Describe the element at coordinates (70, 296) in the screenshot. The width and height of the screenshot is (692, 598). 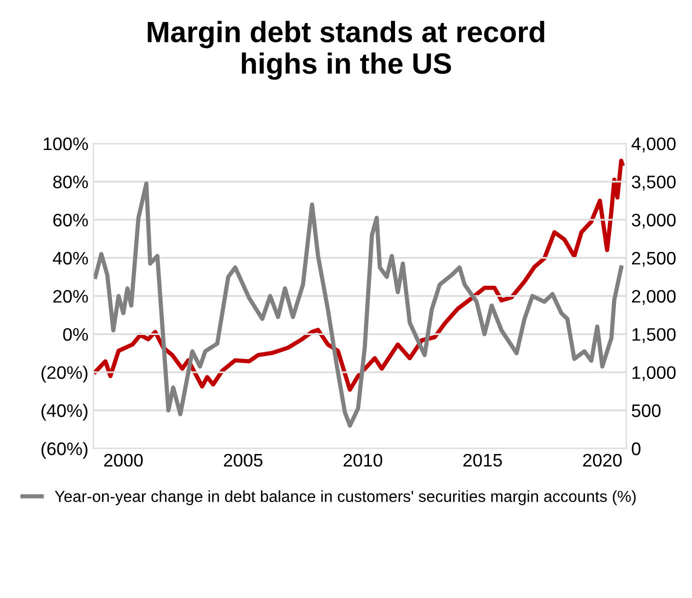
I see `y-tick-label: 20%` at that location.